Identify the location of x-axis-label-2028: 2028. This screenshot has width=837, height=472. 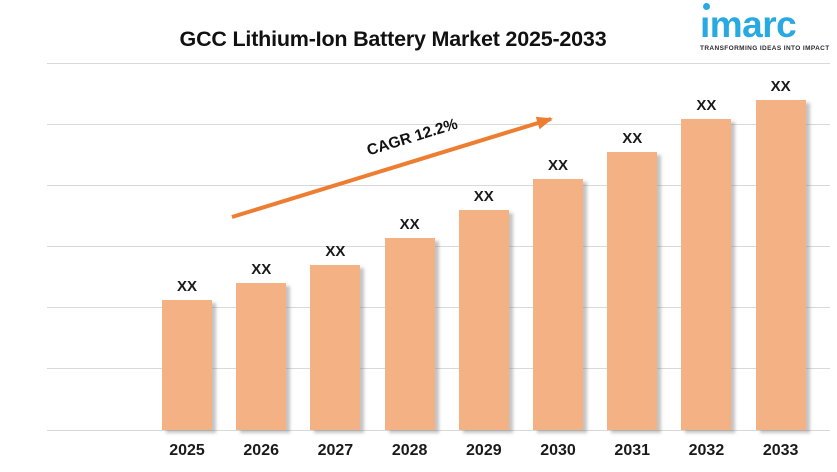
(409, 450).